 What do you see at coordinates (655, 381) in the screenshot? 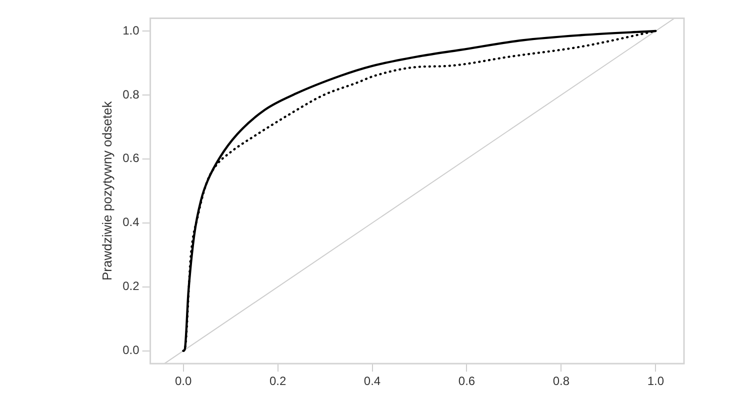
I see `x-tick-label: 1.0` at bounding box center [655, 381].